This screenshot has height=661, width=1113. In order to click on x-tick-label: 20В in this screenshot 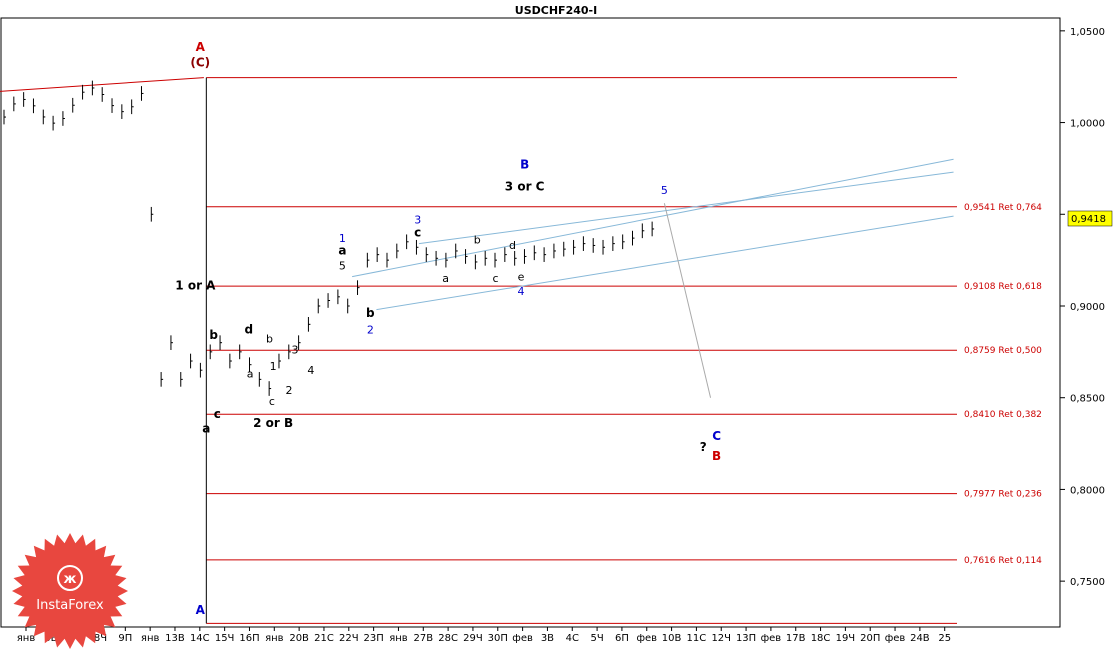, I will do `click(299, 638)`.